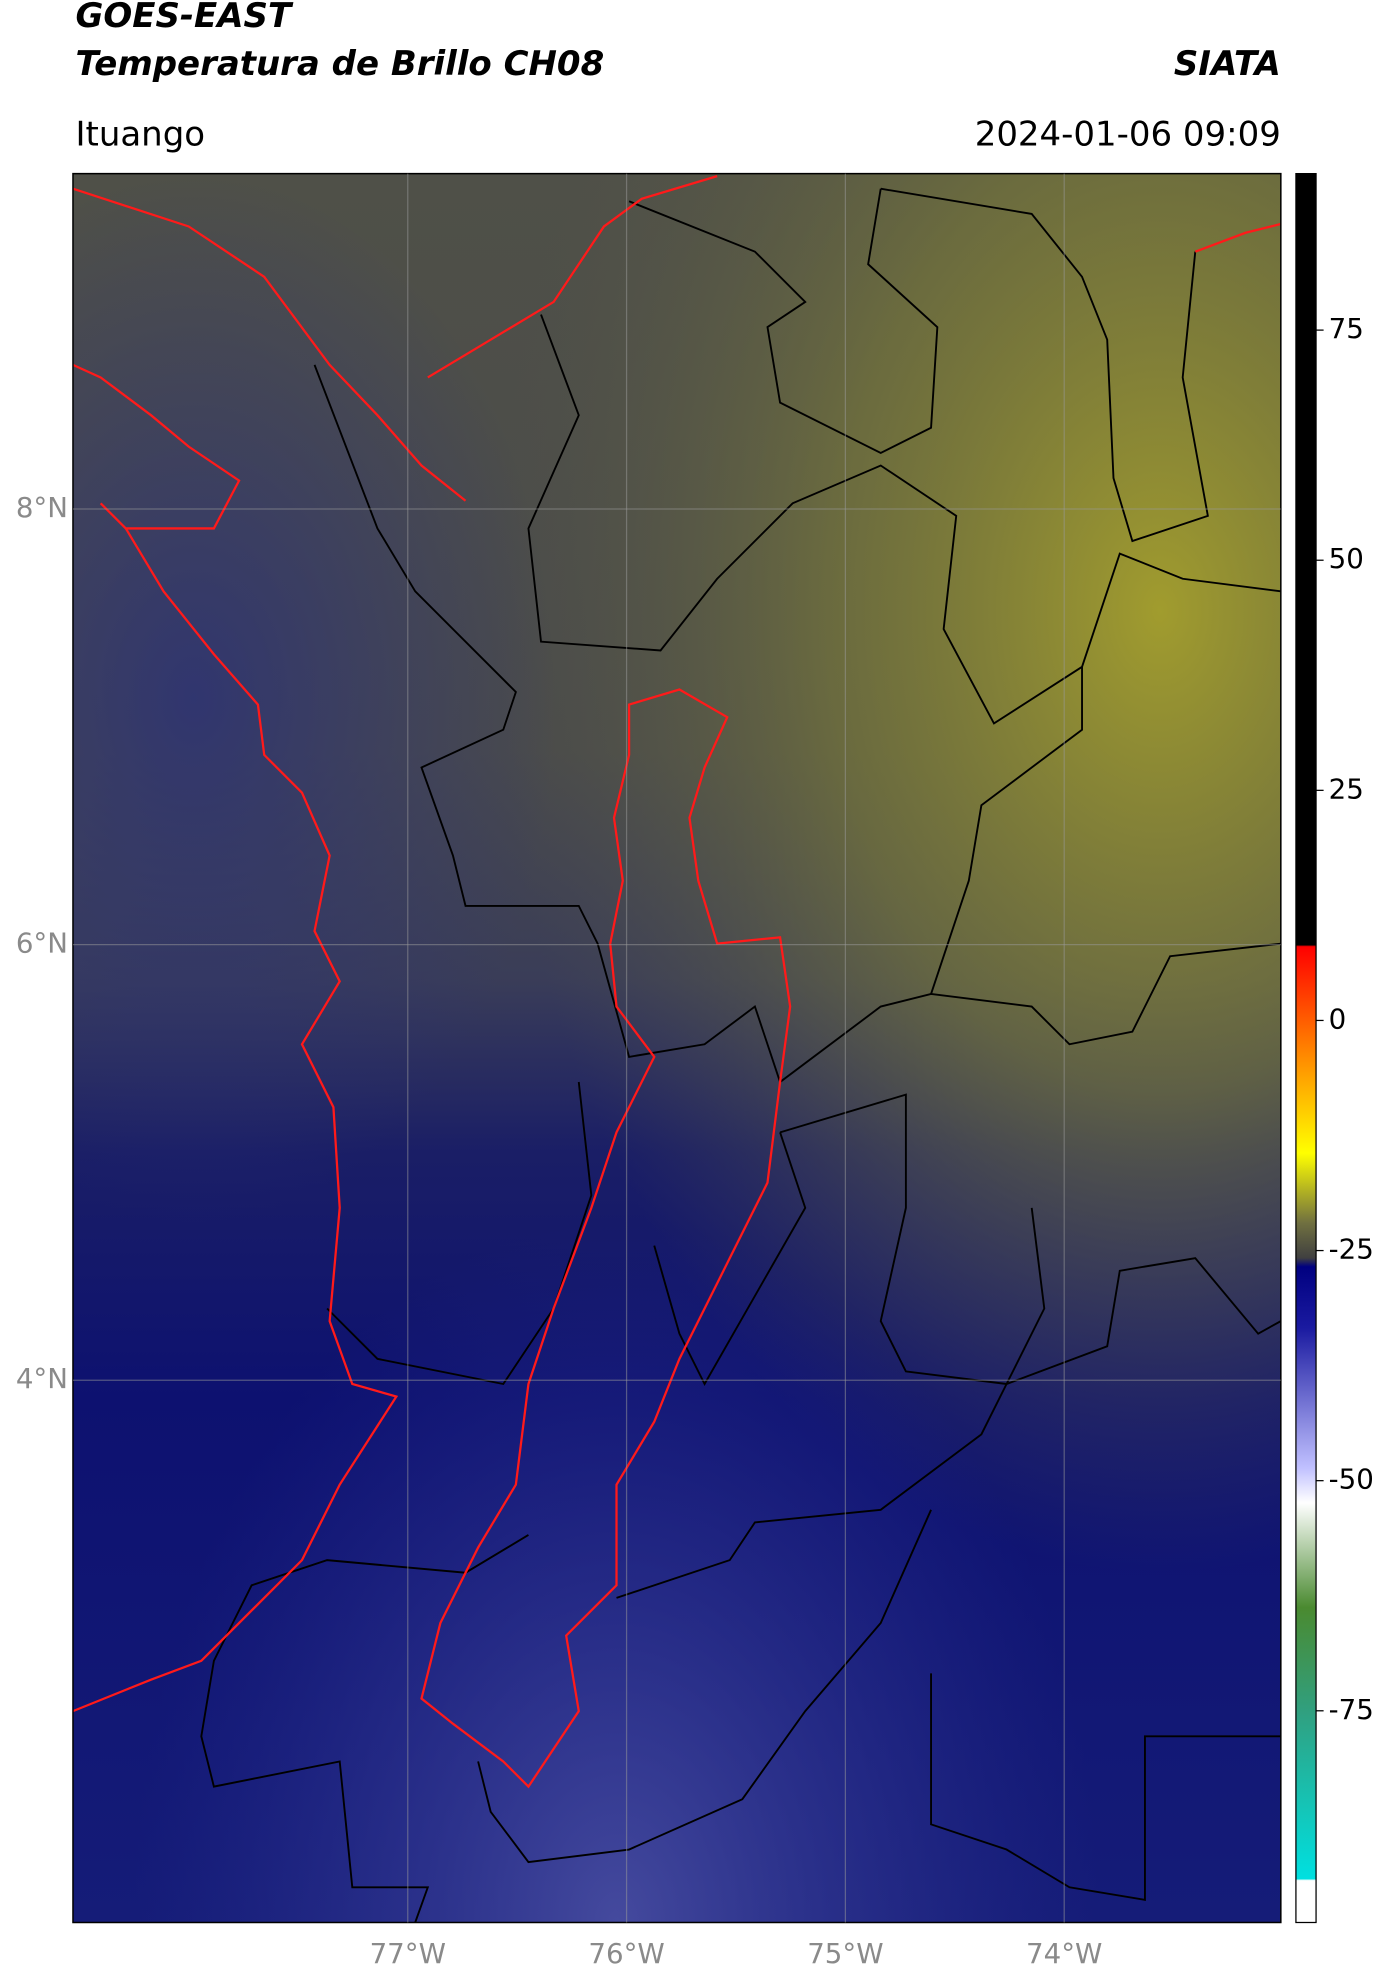 The width and height of the screenshot is (1384, 1981). I want to click on x-tick-label: 74°W, so click(1064, 1953).